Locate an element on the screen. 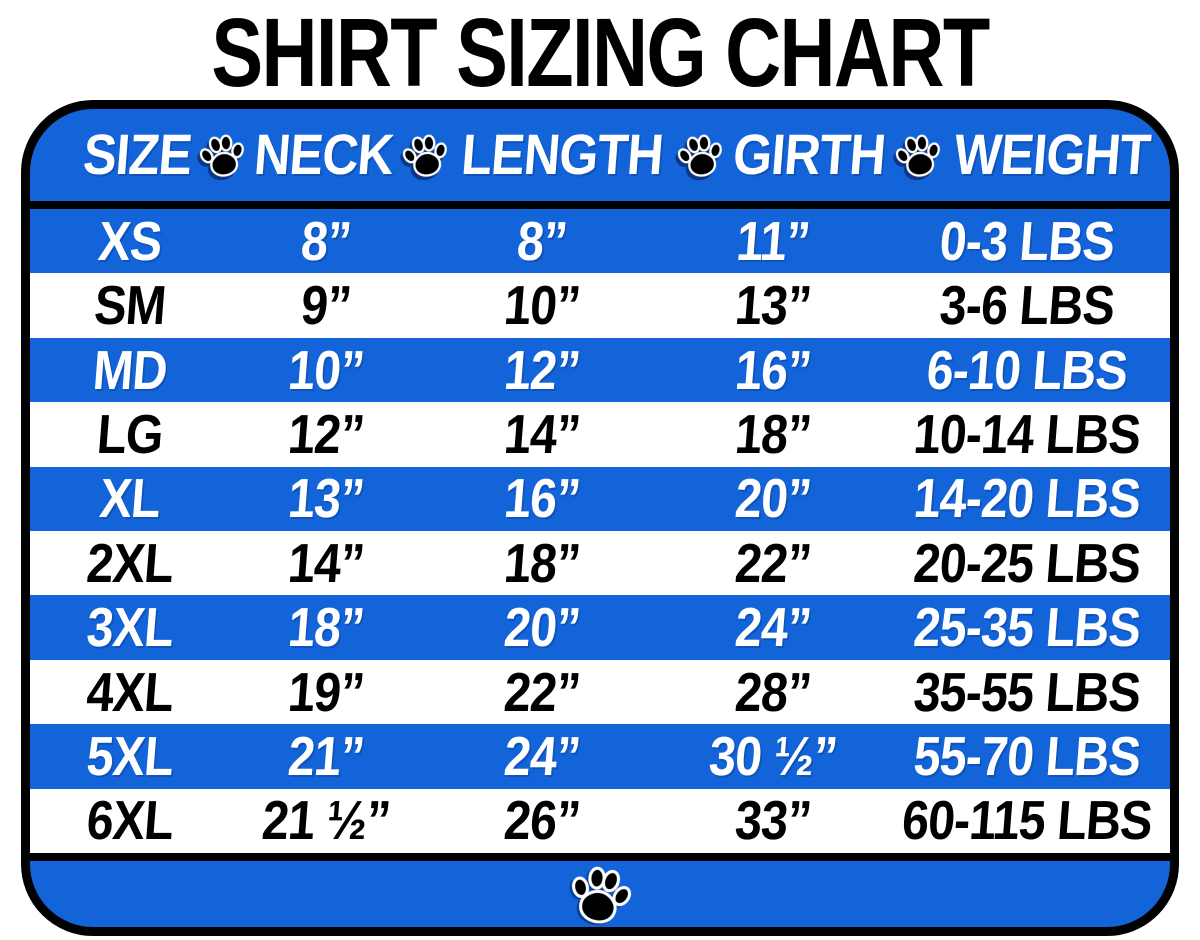 The width and height of the screenshot is (1200, 940). cell-neck: 21 ½” is located at coordinates (326, 820).